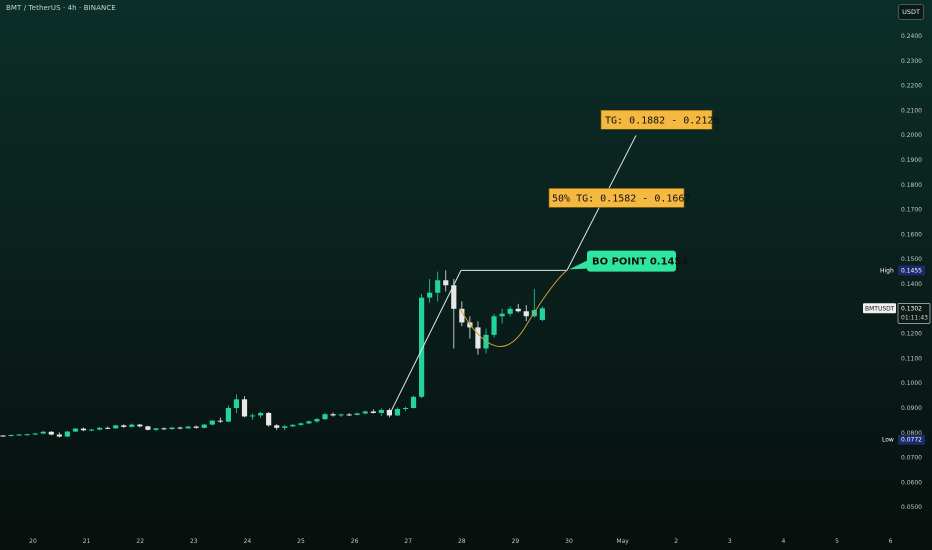 Image resolution: width=932 pixels, height=550 pixels. I want to click on tg-half-label: 50% TG: 0.1582 - 0.1662, so click(621, 198).